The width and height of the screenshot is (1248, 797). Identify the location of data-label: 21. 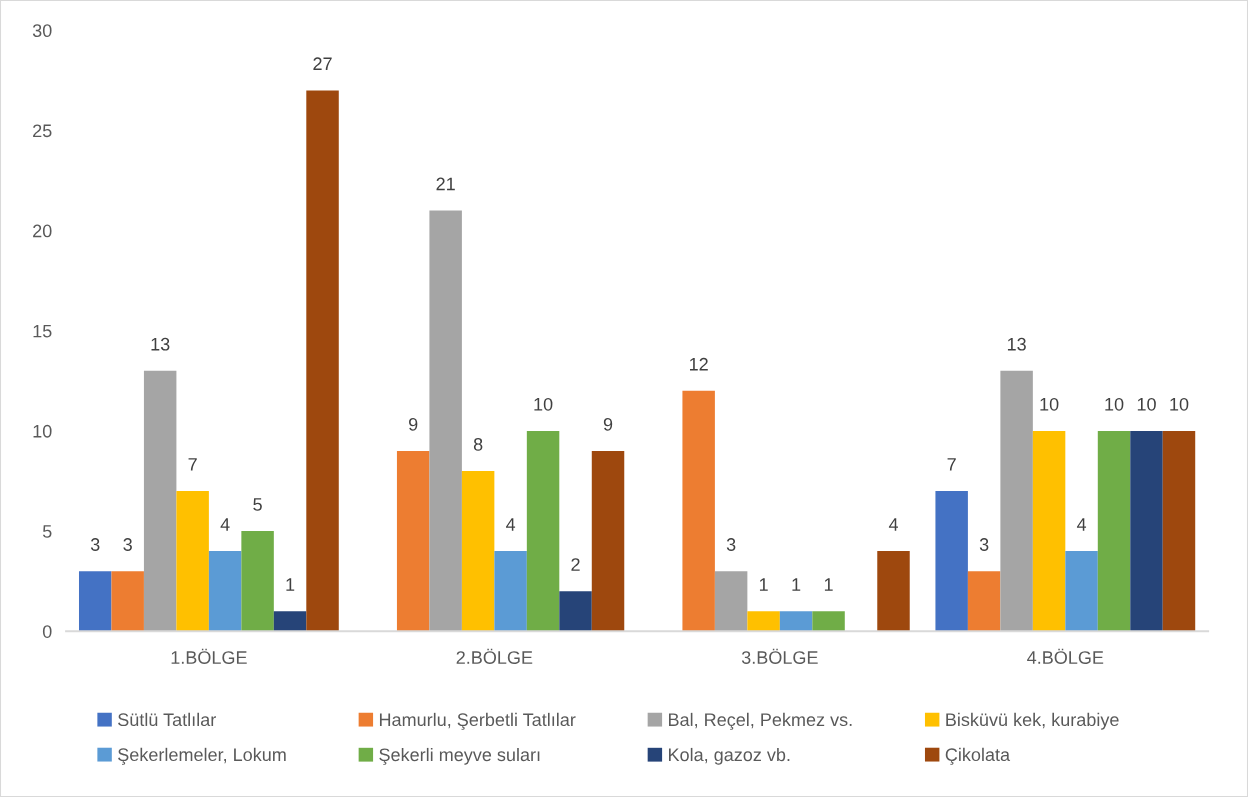
(445, 184).